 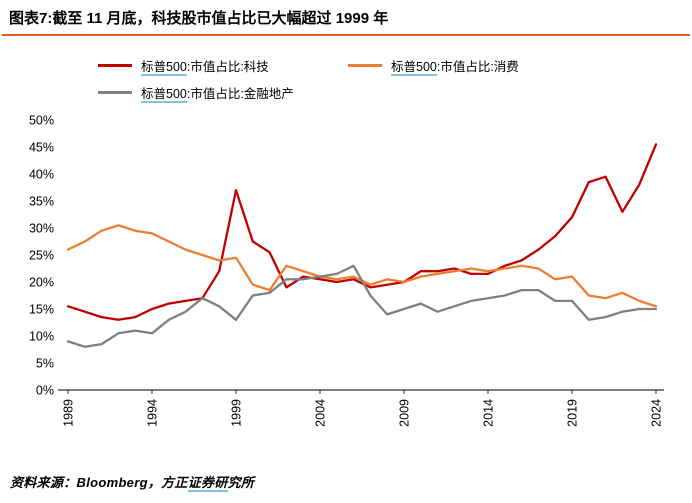 I want to click on legend-item: 标普500:市值占比:科技, so click(x=223, y=66).